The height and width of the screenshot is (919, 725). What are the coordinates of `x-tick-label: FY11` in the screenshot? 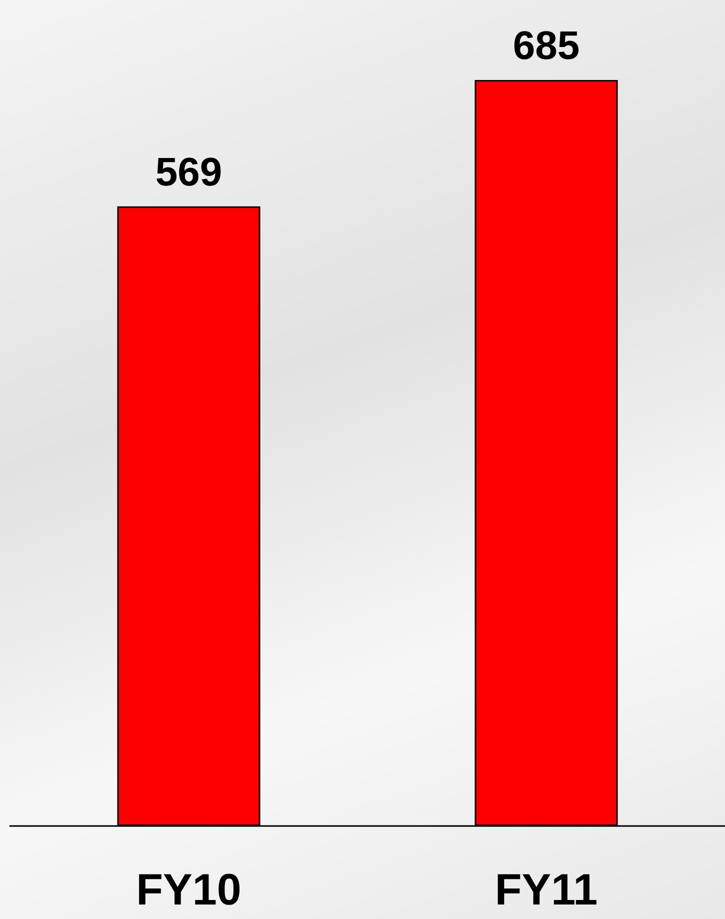 It's located at (546, 890).